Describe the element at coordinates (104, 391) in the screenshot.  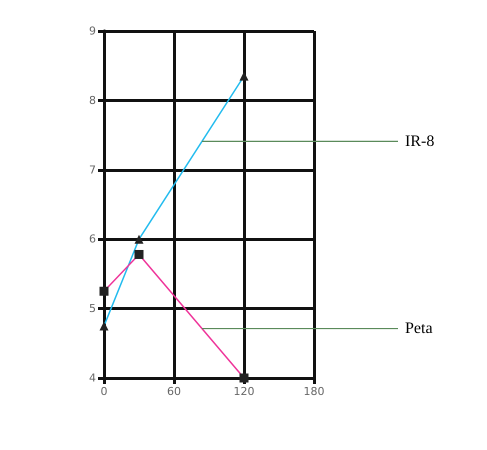
I see `x-tick-label: 0` at that location.